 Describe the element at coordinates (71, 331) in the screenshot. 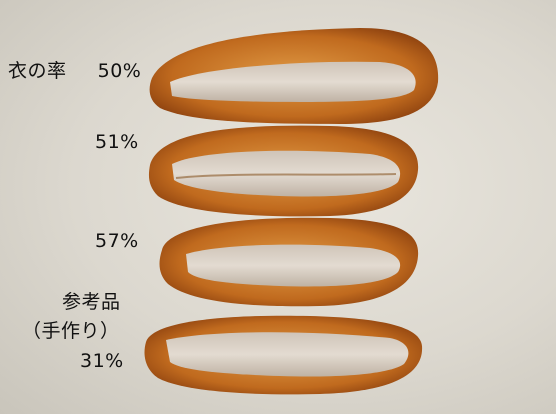

I see `reference-label-line2: （手作り）` at that location.